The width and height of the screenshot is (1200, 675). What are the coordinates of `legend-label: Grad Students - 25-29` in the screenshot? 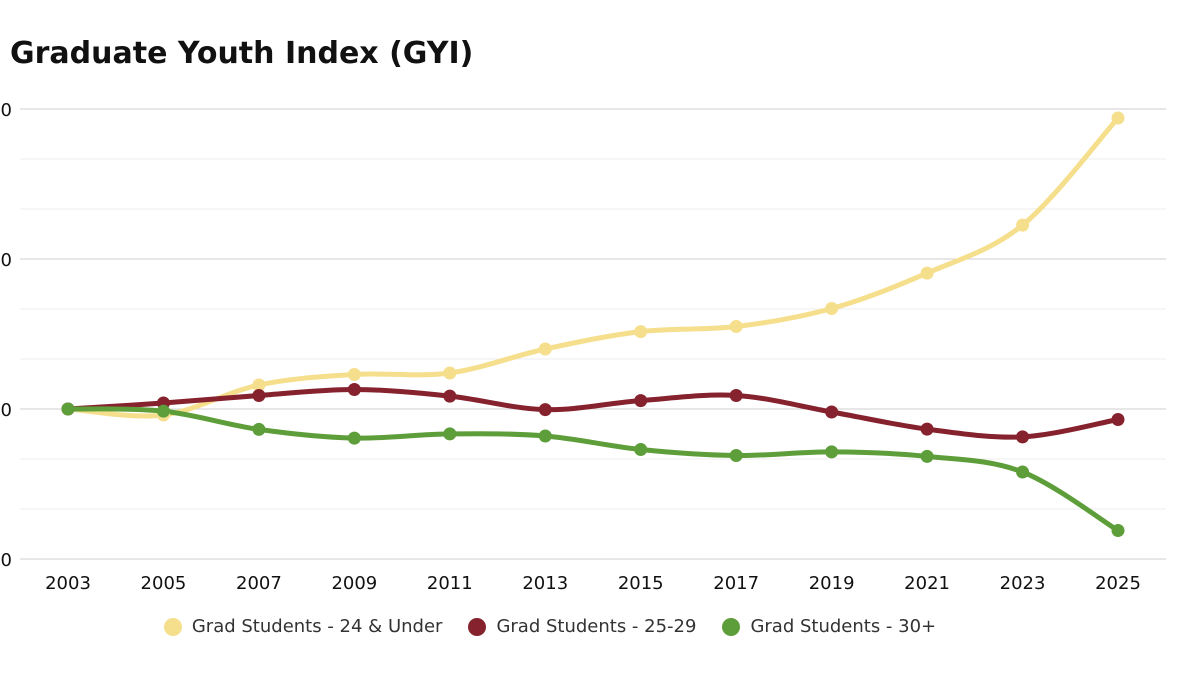 It's located at (596, 626).